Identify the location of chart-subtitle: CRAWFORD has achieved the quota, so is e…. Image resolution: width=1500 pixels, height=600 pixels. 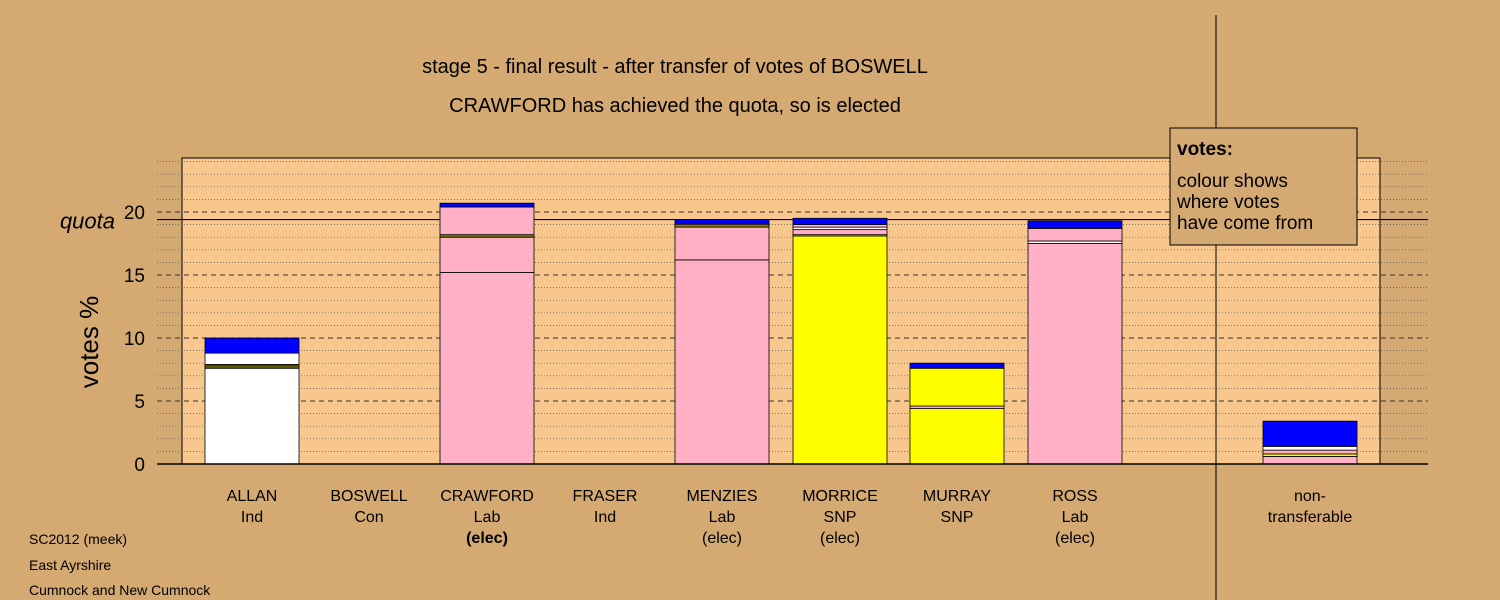
(675, 106).